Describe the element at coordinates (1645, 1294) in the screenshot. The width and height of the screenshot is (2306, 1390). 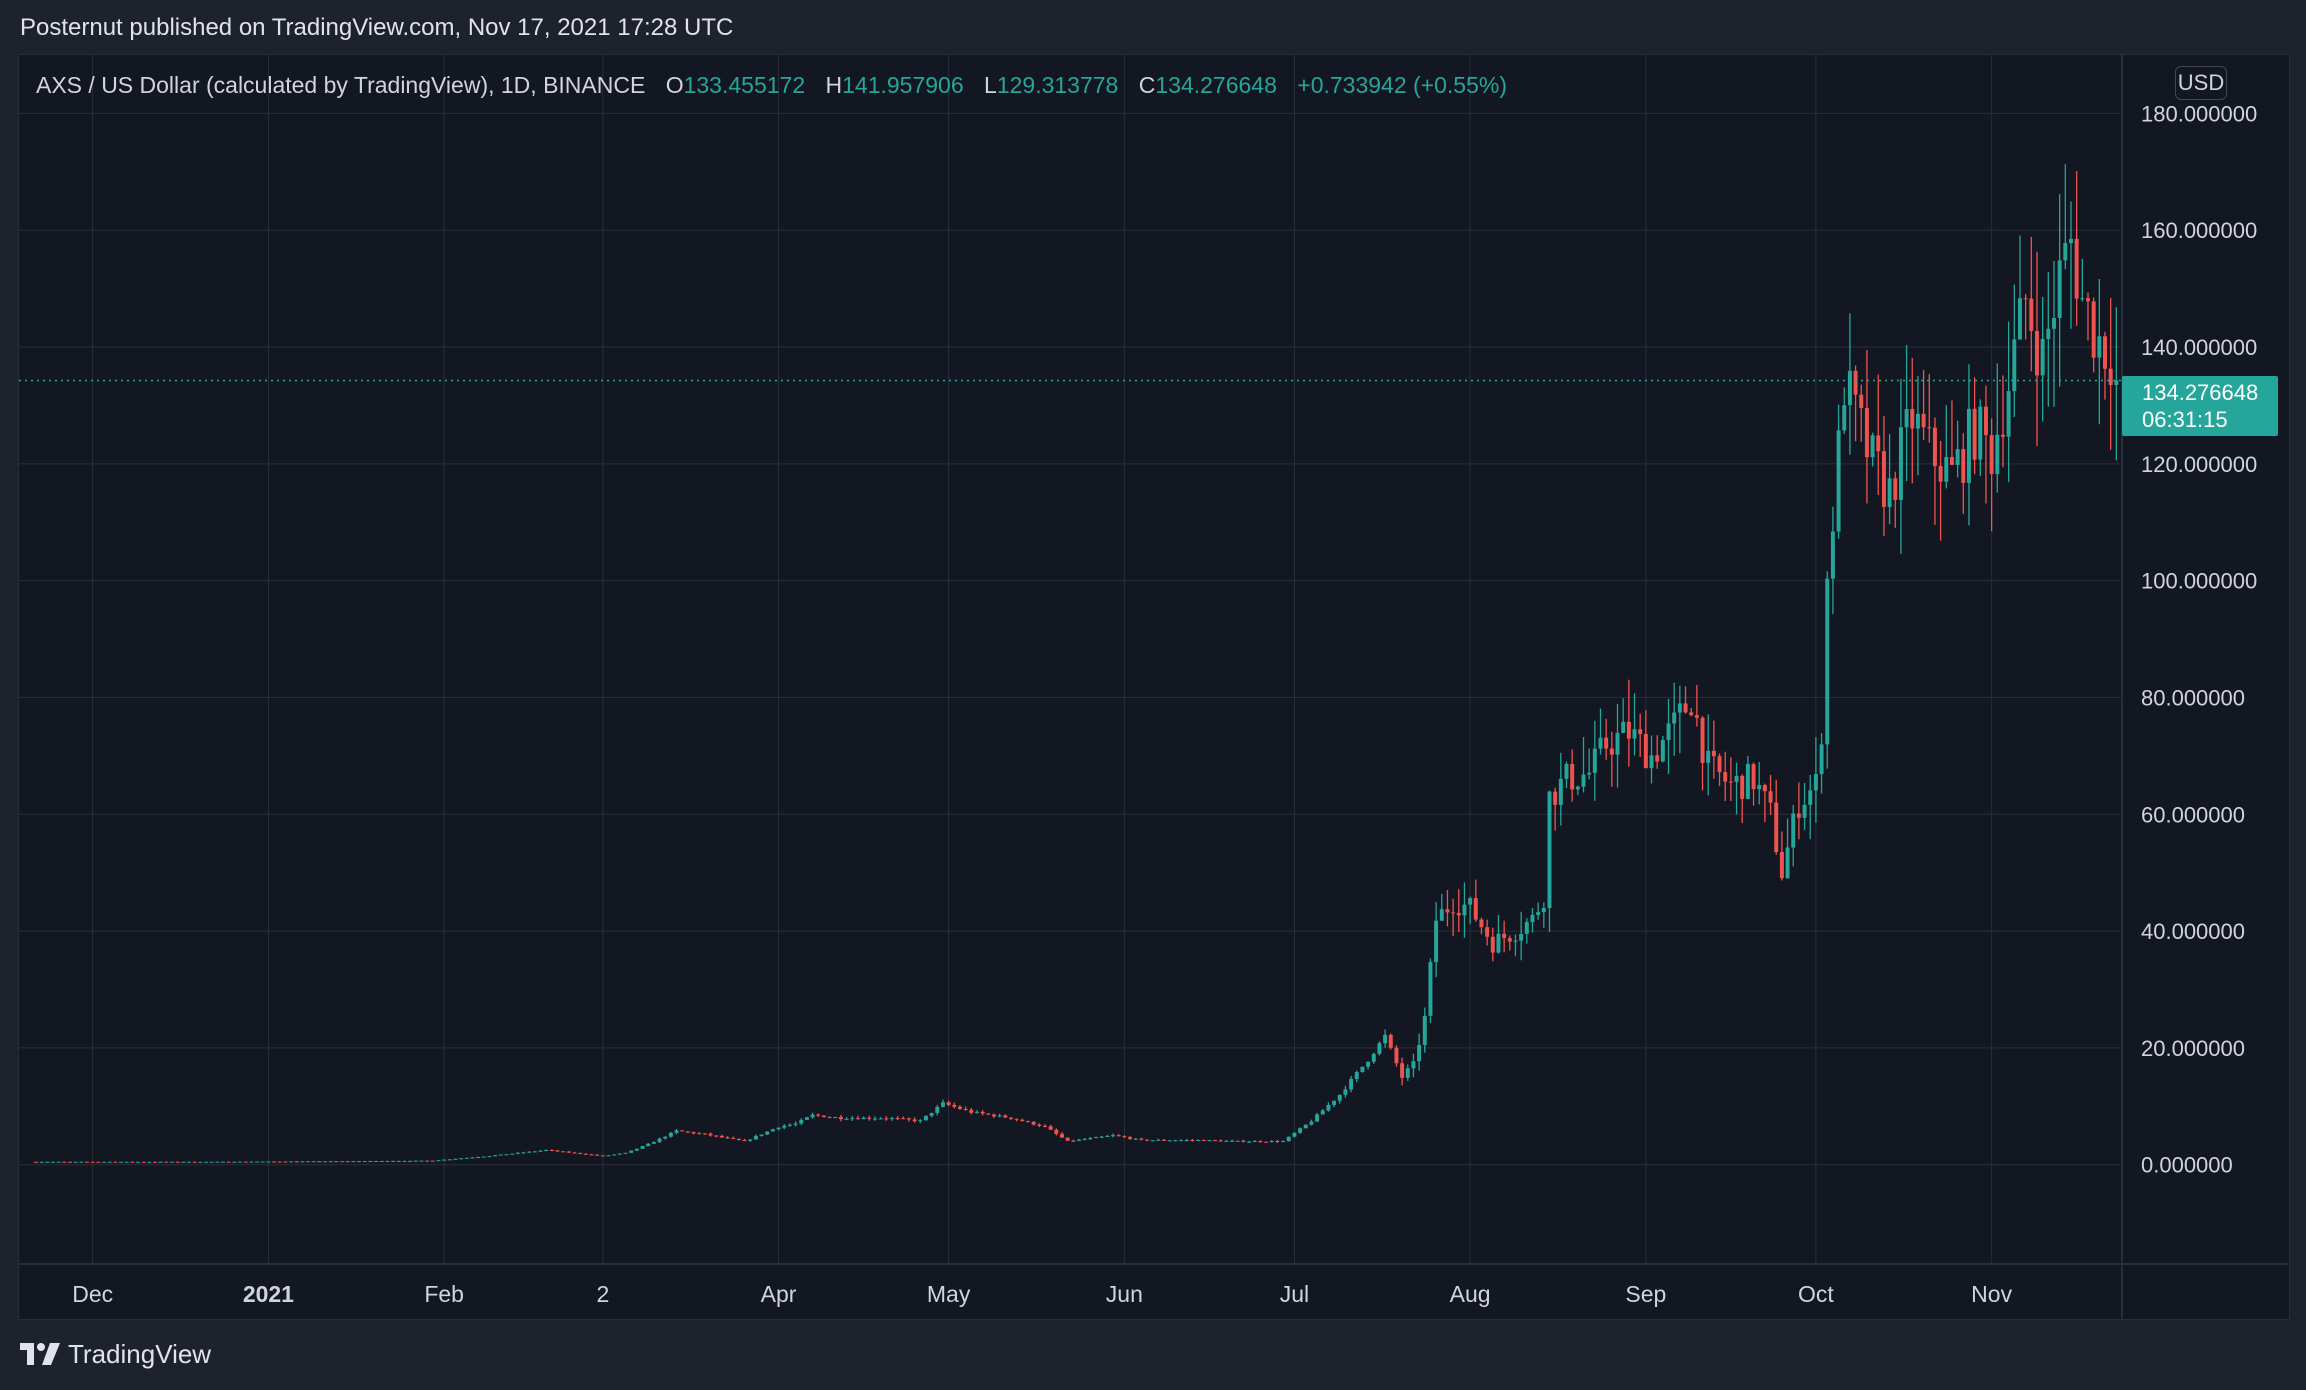
I see `x-tick-label: Sep` at that location.